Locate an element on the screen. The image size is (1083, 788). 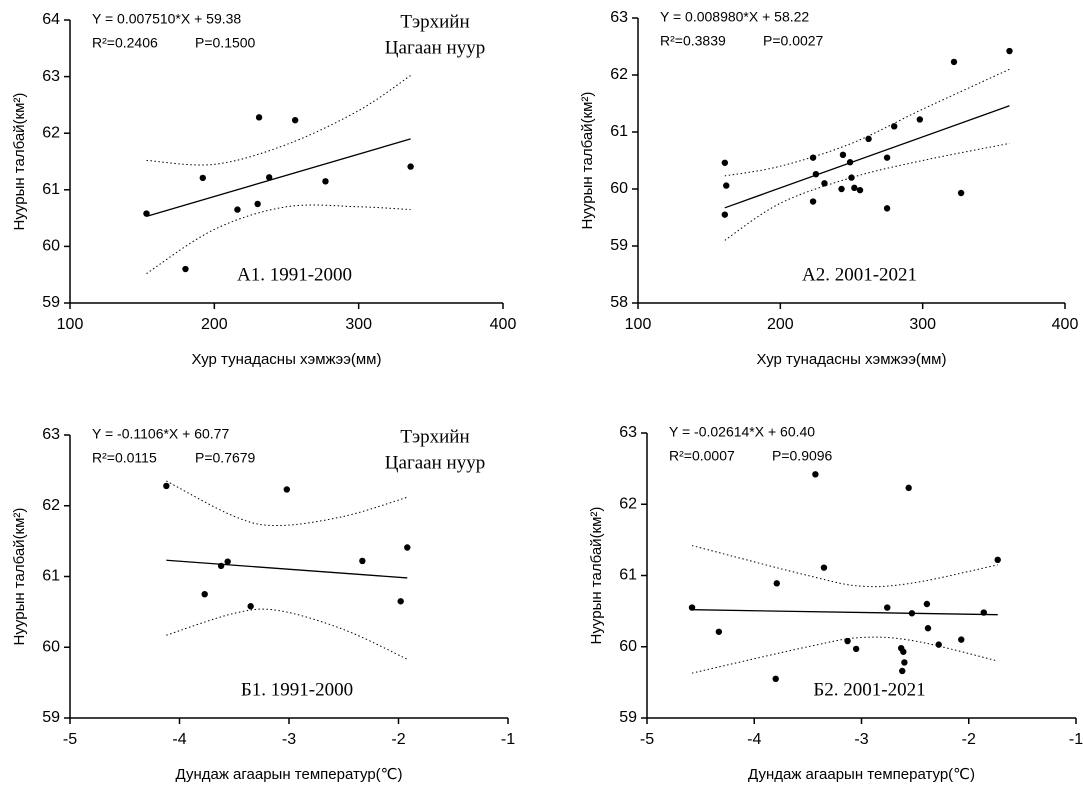
equation: Y = -0.02614*X + 60.40 is located at coordinates (742, 432).